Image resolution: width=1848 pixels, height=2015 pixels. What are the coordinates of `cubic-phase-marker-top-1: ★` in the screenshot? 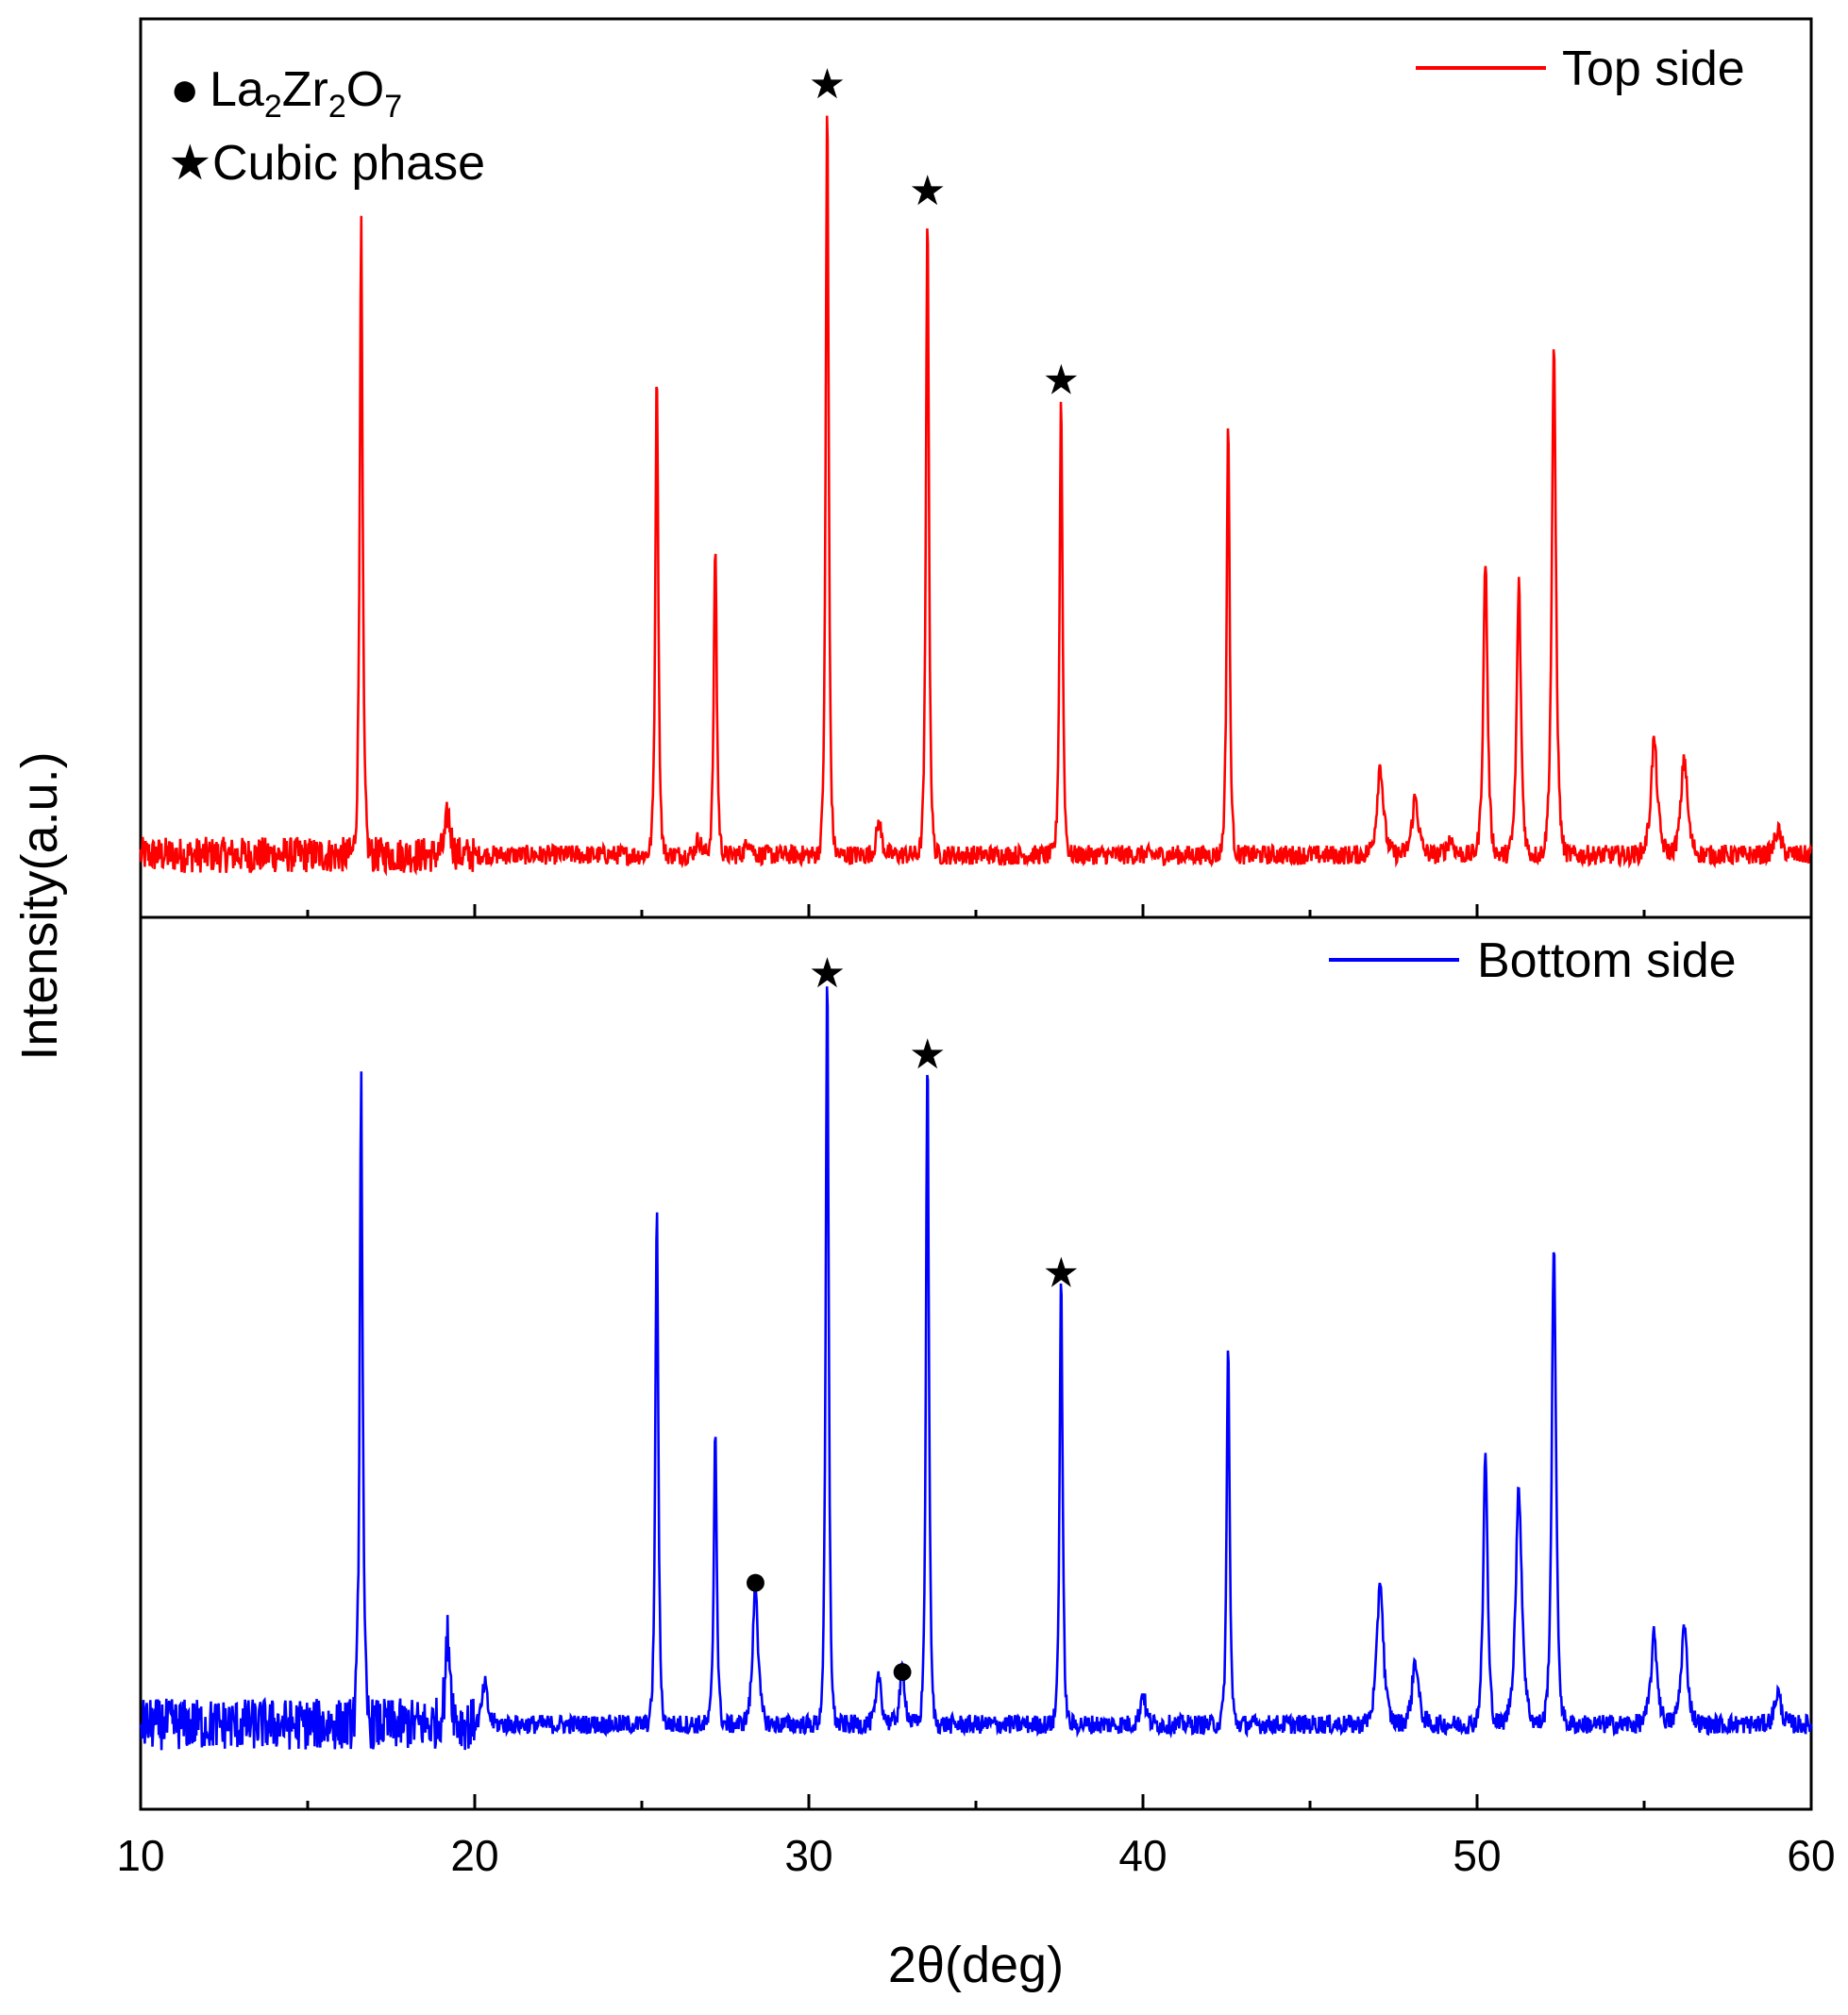 It's located at (927, 191).